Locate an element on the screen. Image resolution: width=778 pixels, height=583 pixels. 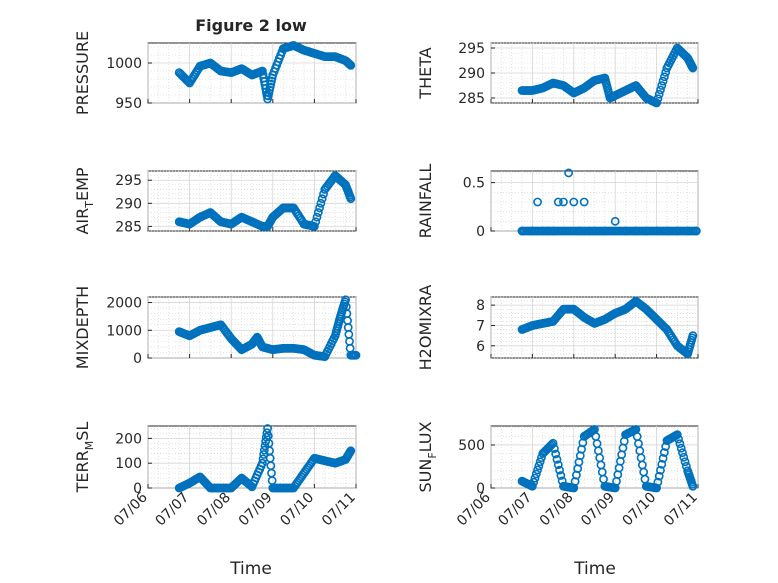
subplot-theta: 285 290 295 THETA is located at coordinates (557, 74).